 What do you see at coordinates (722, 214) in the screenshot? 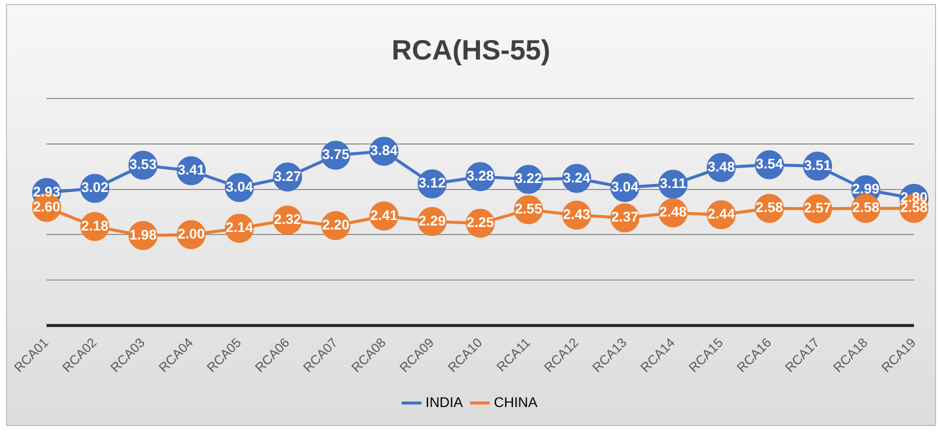
I see `data-label: 2.44` at bounding box center [722, 214].